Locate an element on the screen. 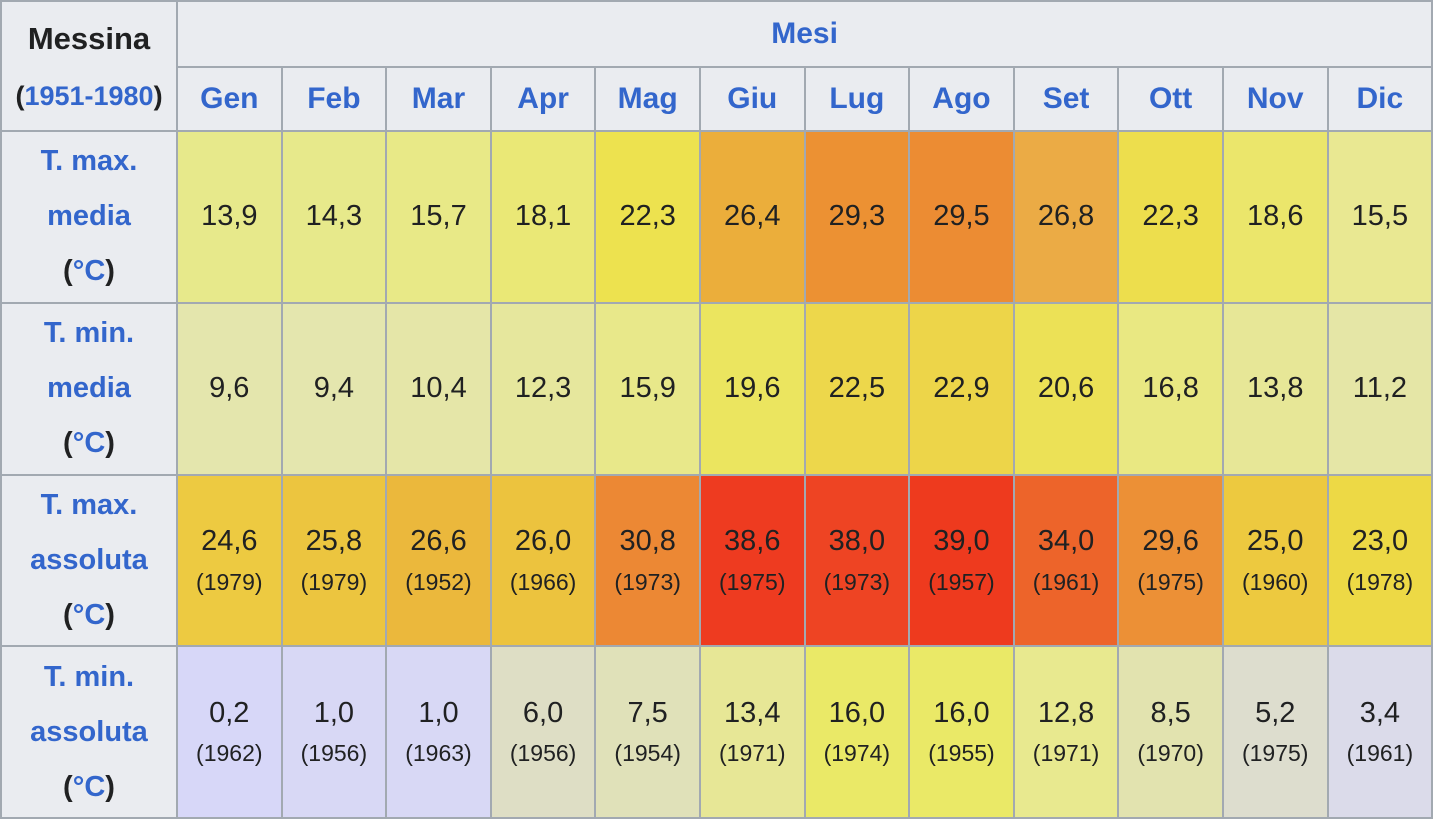  temp-value: 20,6 is located at coordinates (1066, 387).